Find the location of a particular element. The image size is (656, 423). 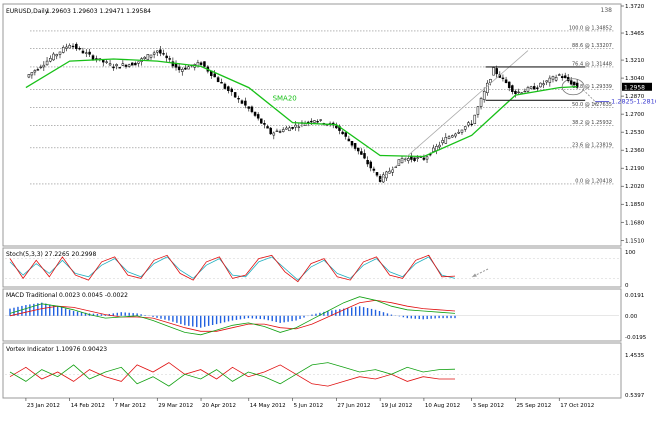

price-tick-label: 1.3720 is located at coordinates (635, 7).